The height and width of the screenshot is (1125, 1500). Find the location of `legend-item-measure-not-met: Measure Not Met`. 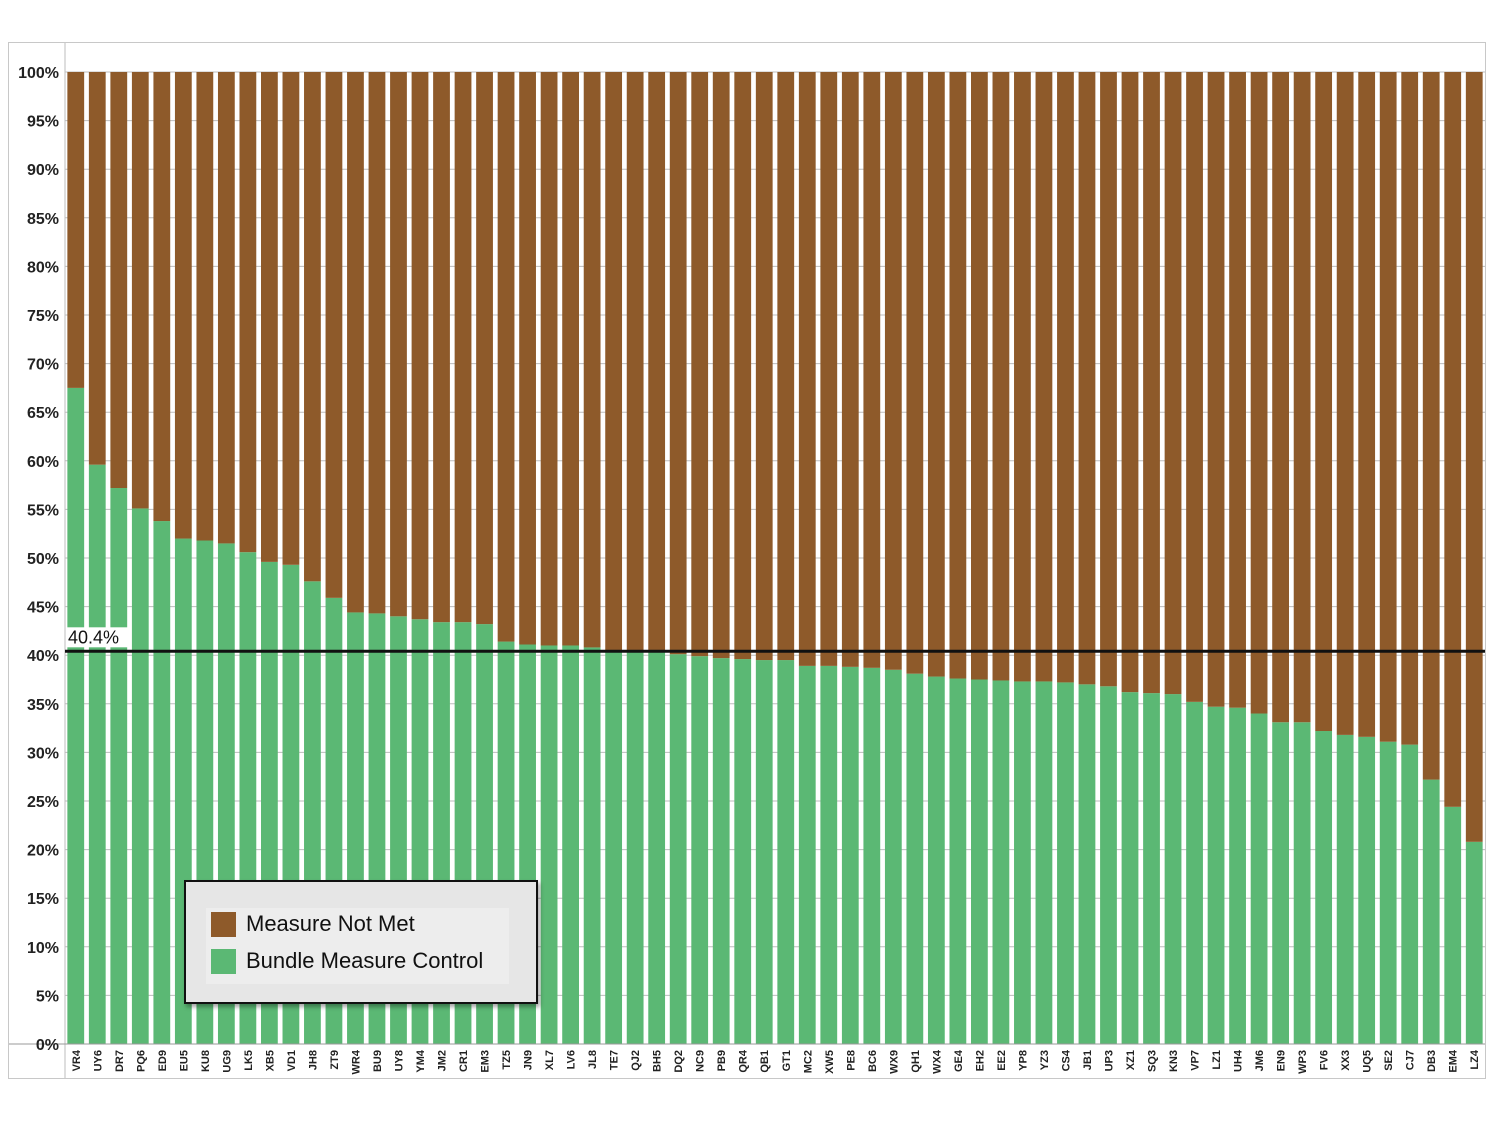

legend-item-measure-not-met: Measure Not Met is located at coordinates (313, 924).